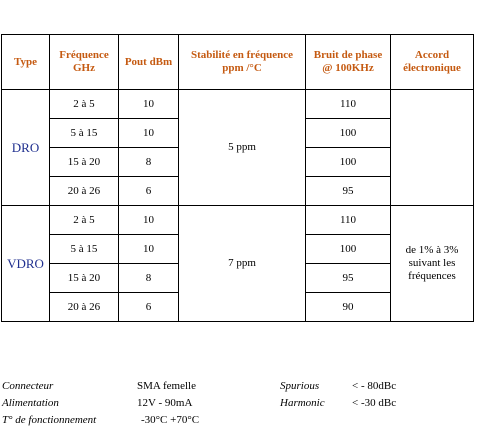  I want to click on spec-label: Alimentation, so click(30, 403).